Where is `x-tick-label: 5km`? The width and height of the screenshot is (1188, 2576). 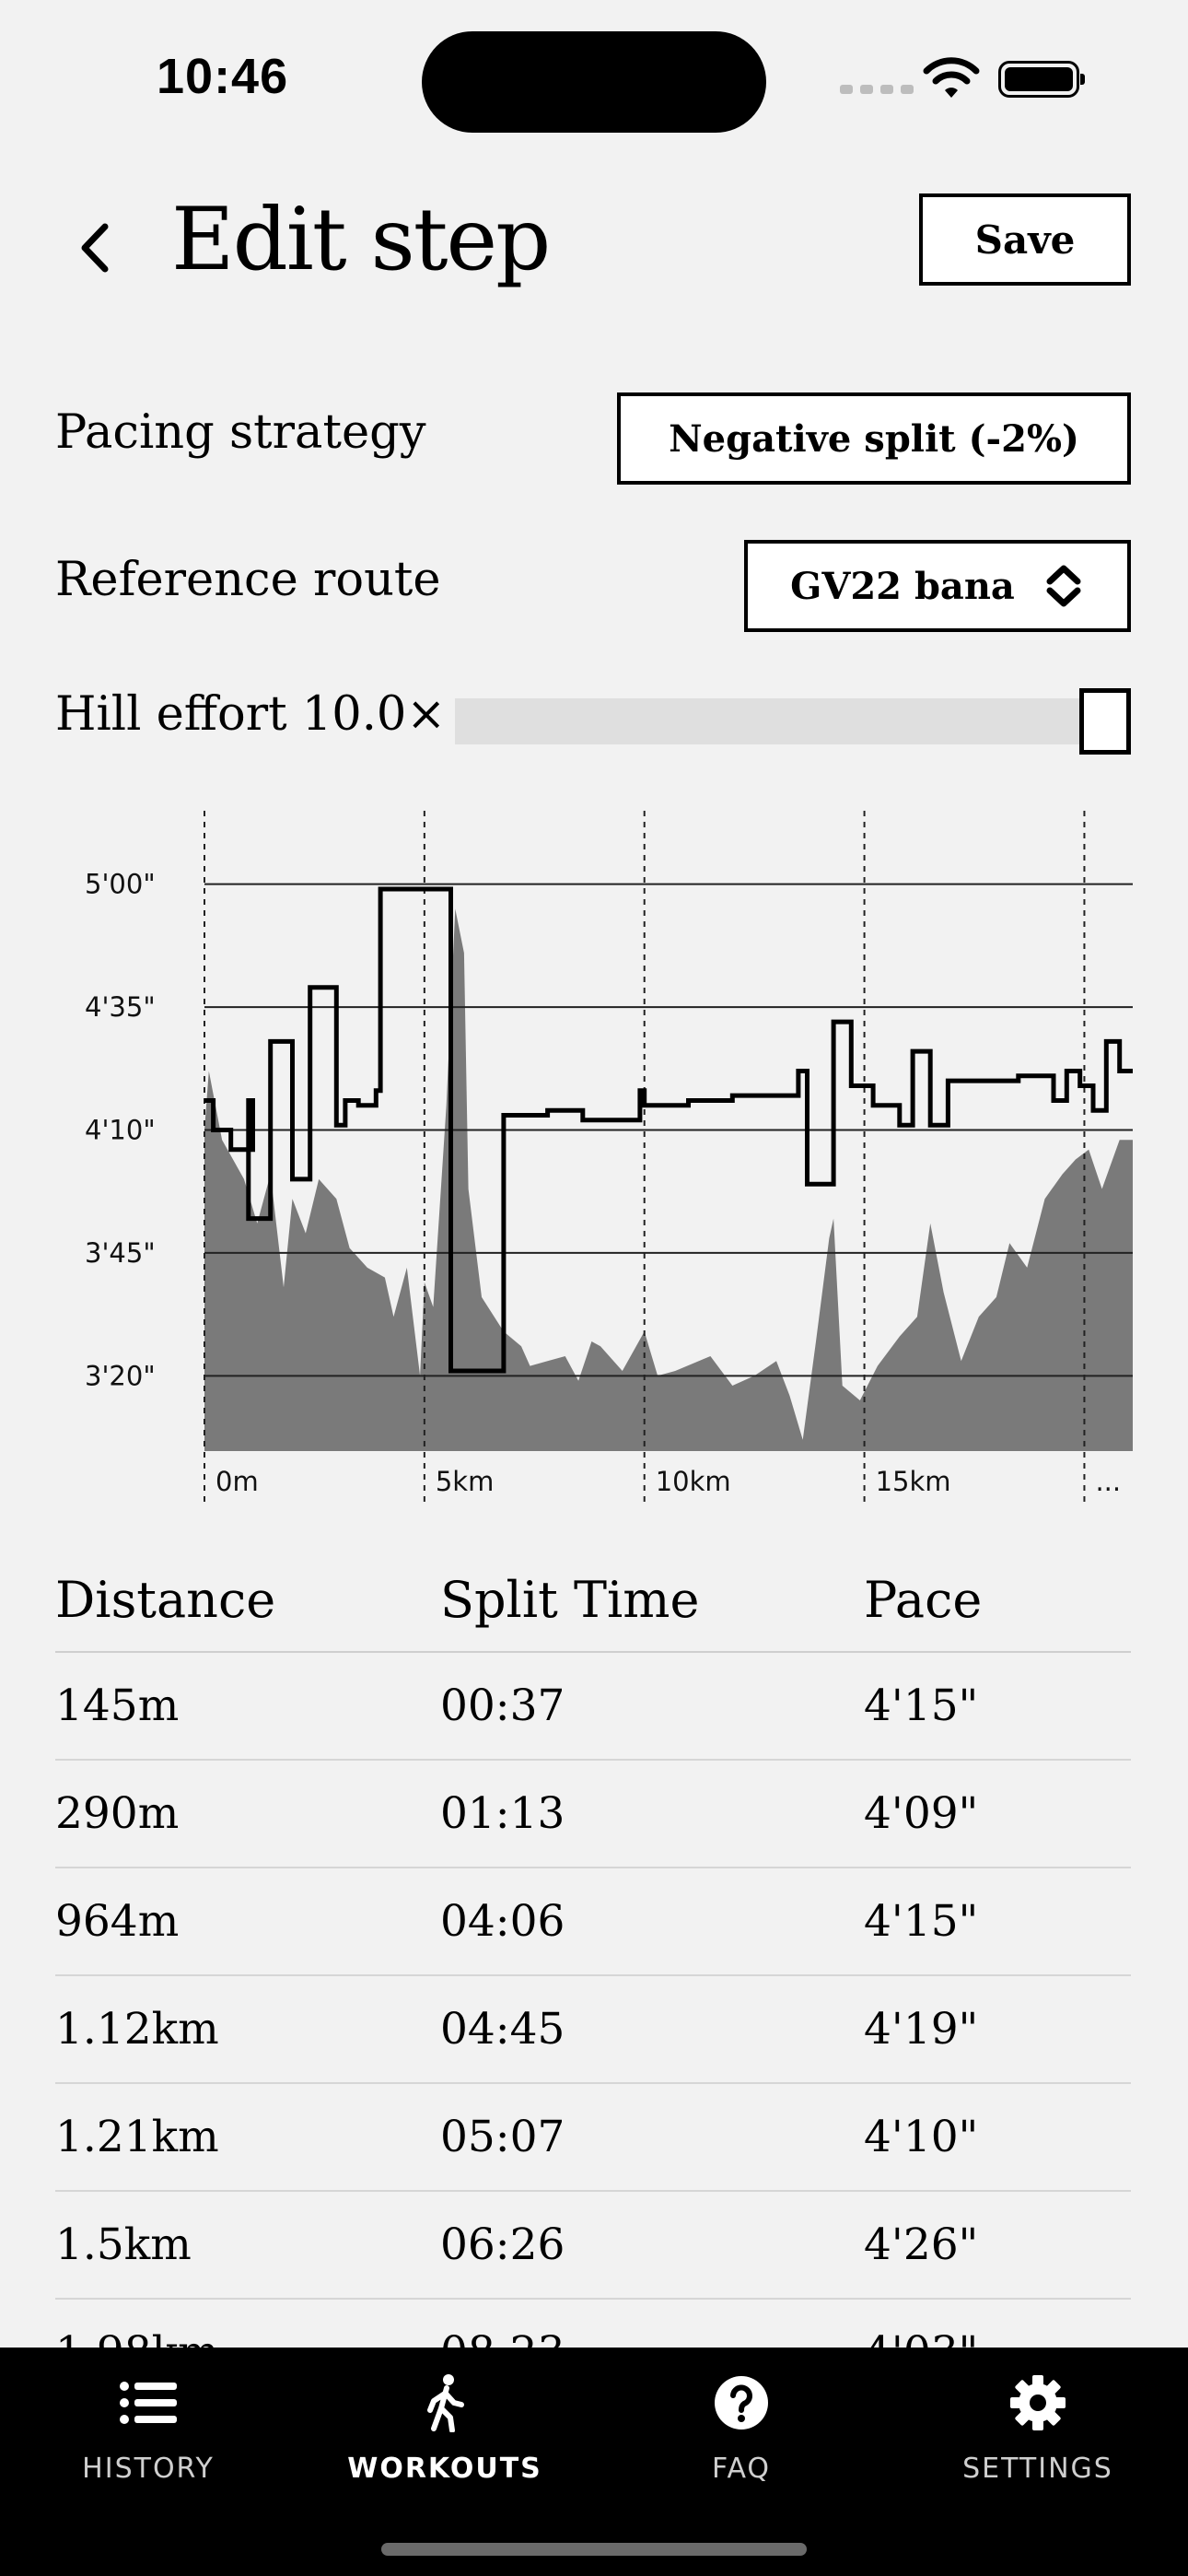 x-tick-label: 5km is located at coordinates (465, 1481).